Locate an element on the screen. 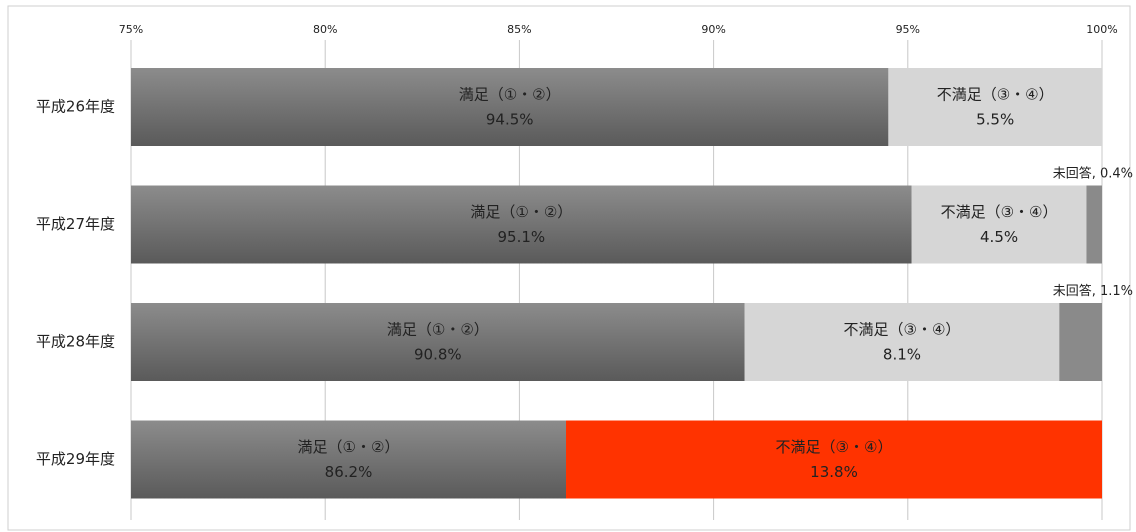 The height and width of the screenshot is (532, 1136). data-label: 90.8% is located at coordinates (438, 355).